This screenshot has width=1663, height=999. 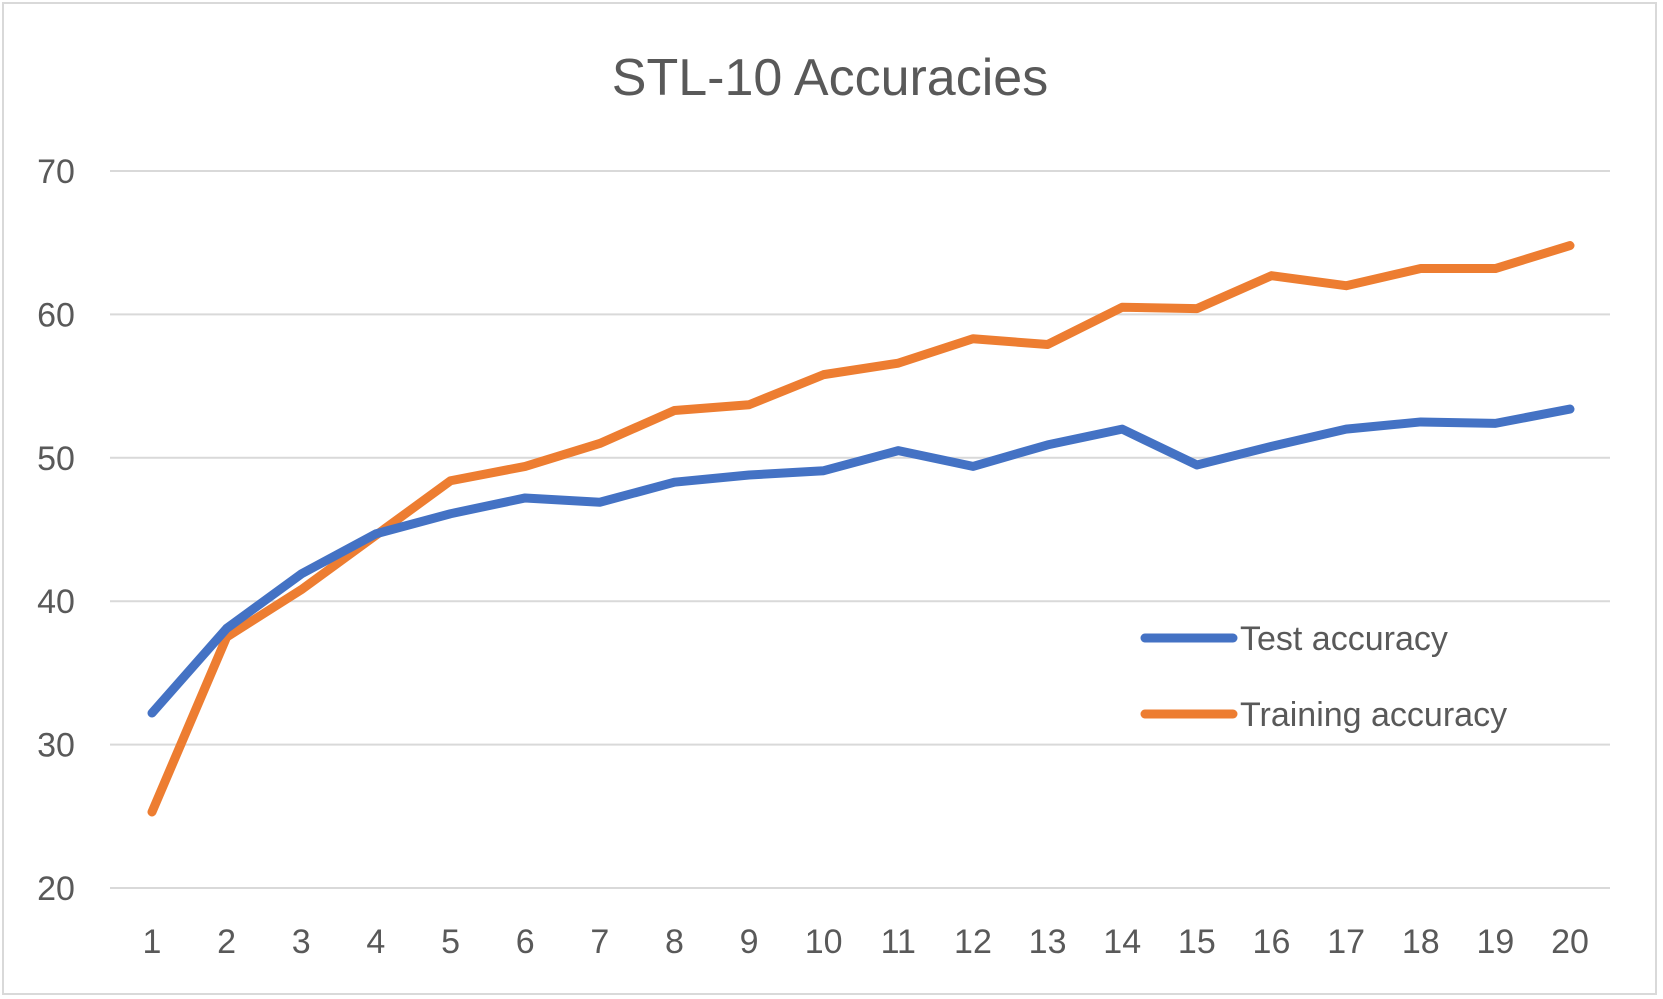 I want to click on y-axis-ticks: 20 30 40 50 60 70, so click(x=56, y=530).